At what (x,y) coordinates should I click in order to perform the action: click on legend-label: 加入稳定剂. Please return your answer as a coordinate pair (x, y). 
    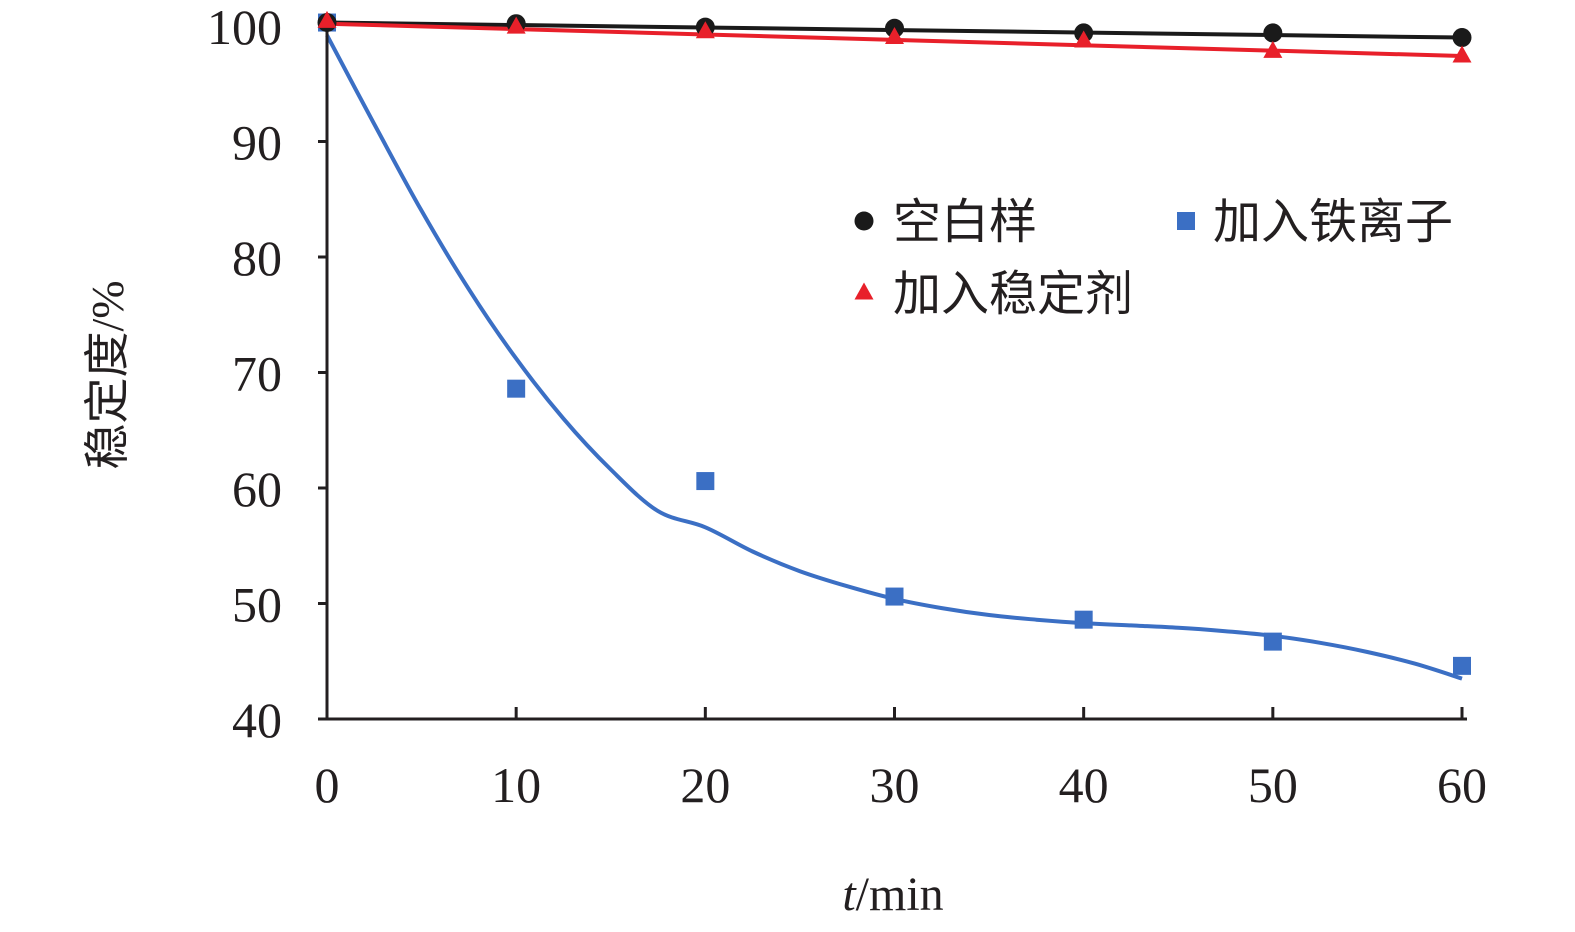
    Looking at the image, I should click on (1013, 294).